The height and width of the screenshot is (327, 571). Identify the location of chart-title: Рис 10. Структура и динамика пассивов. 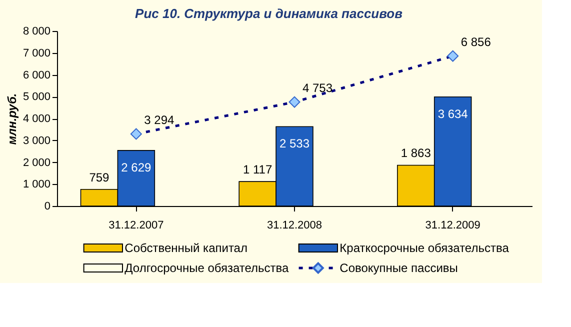
(269, 13).